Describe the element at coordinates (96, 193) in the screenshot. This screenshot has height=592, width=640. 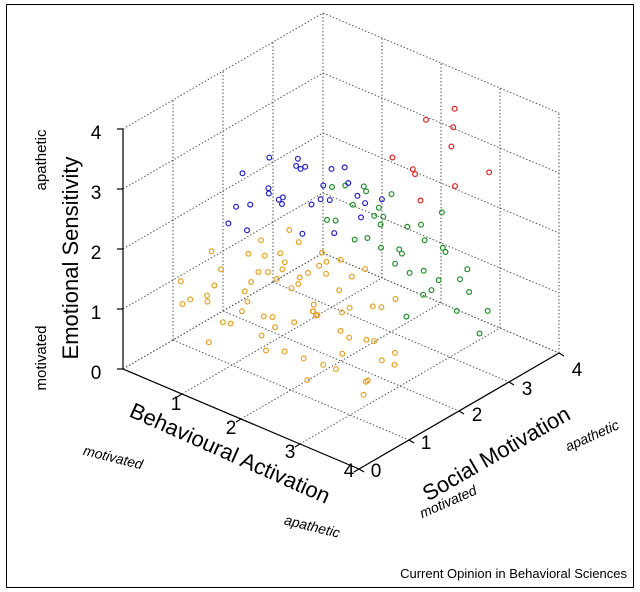
I see `z-tick-3: 3` at that location.